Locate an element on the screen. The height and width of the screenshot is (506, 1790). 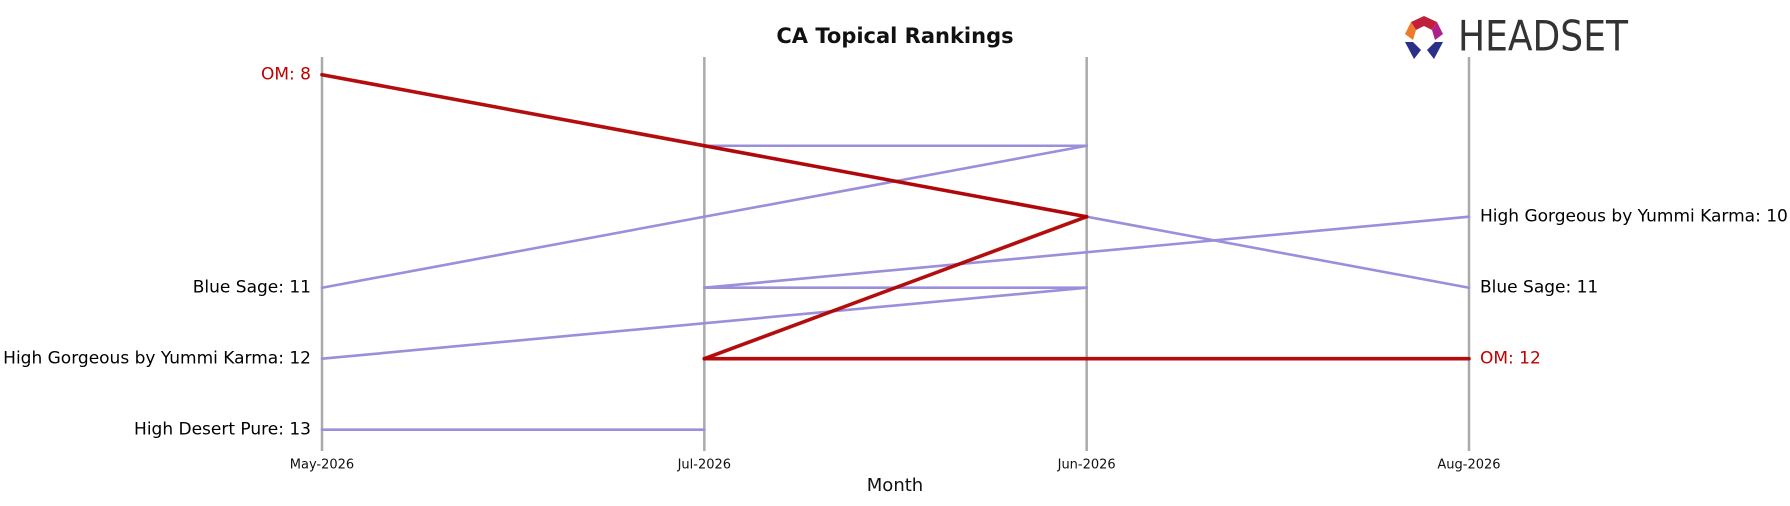
x-axis-label: Month is located at coordinates (895, 485).